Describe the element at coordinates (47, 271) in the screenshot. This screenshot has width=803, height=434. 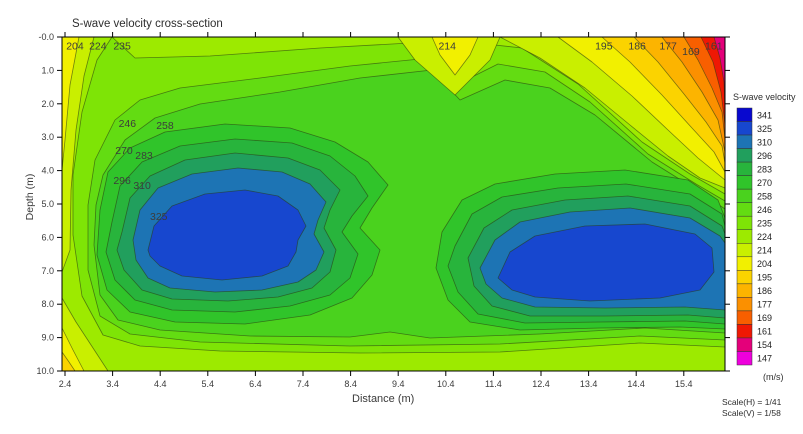
I see `y-tick-label: 7.0` at that location.